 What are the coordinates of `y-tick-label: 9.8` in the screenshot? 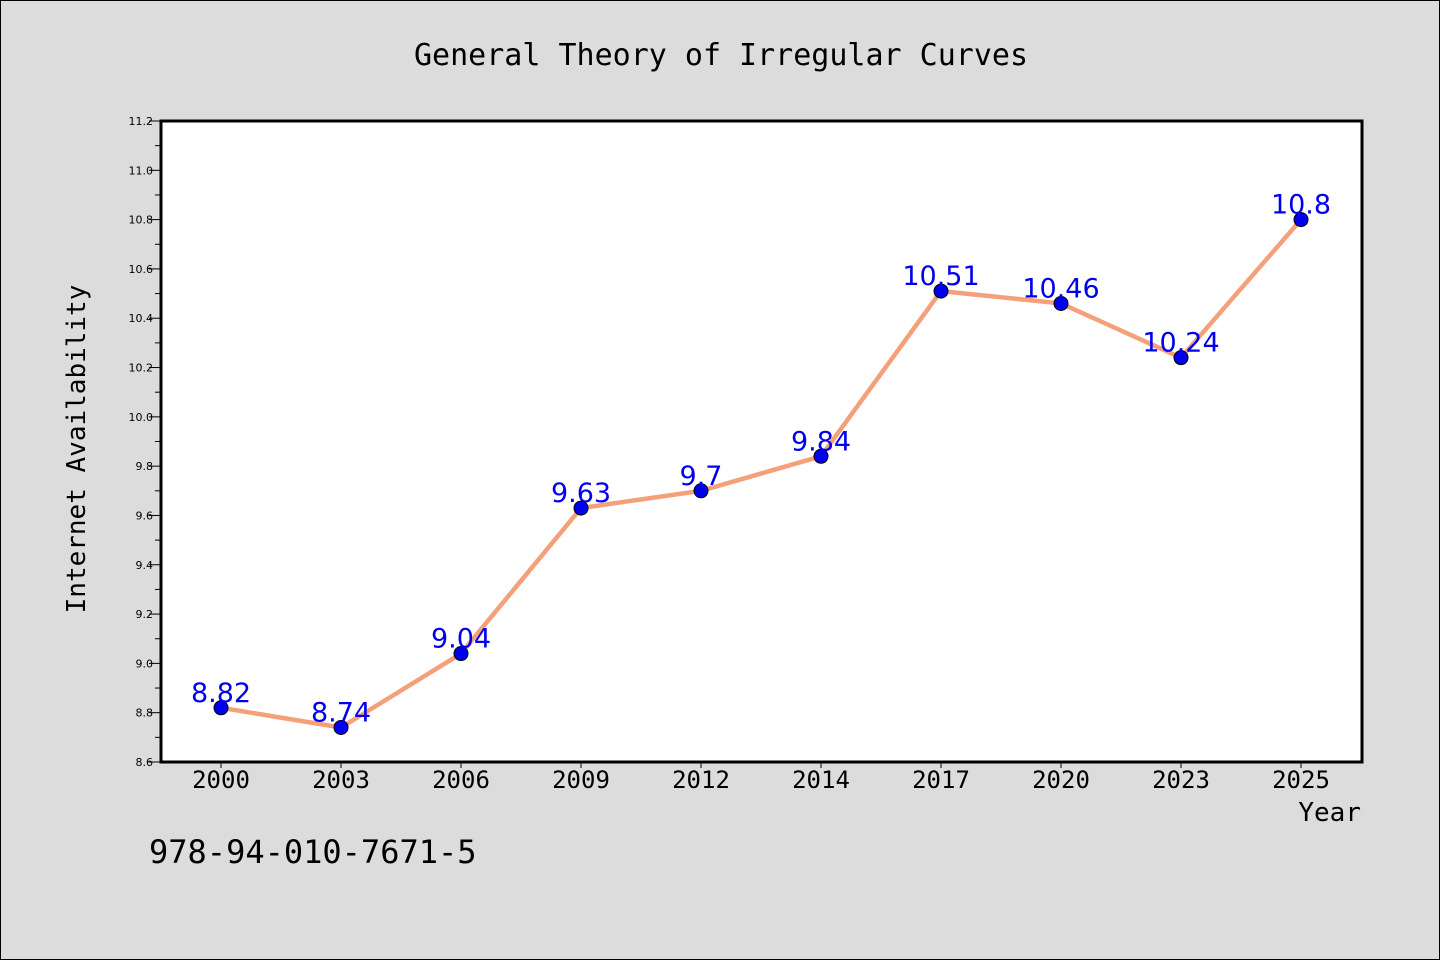 It's located at (145, 466).